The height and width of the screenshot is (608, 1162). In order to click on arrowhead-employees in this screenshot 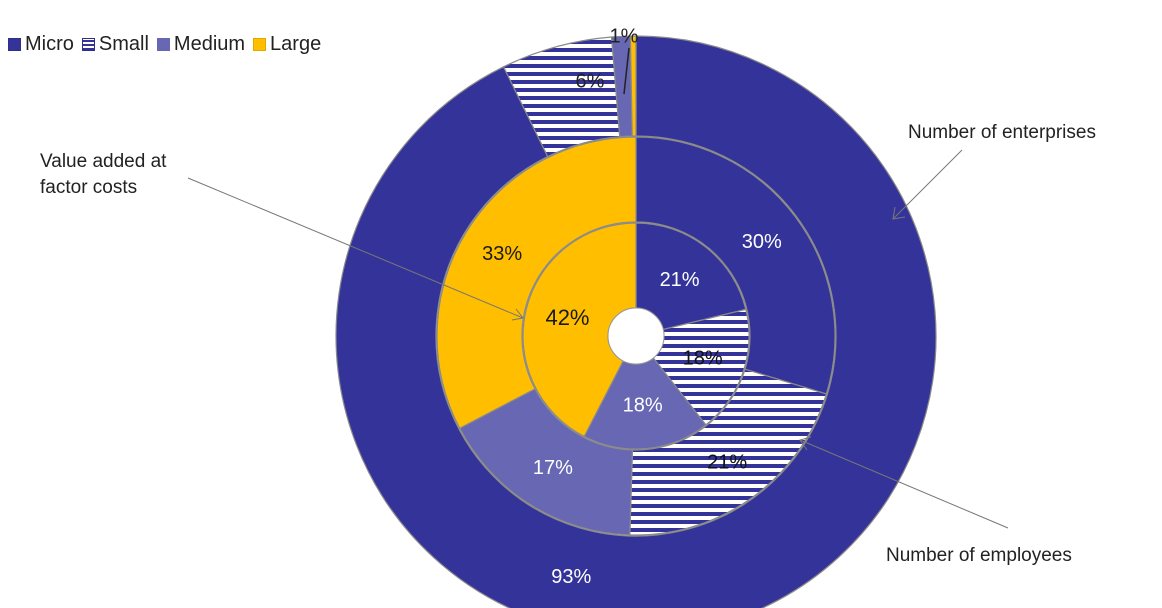, I will do `click(805, 443)`.